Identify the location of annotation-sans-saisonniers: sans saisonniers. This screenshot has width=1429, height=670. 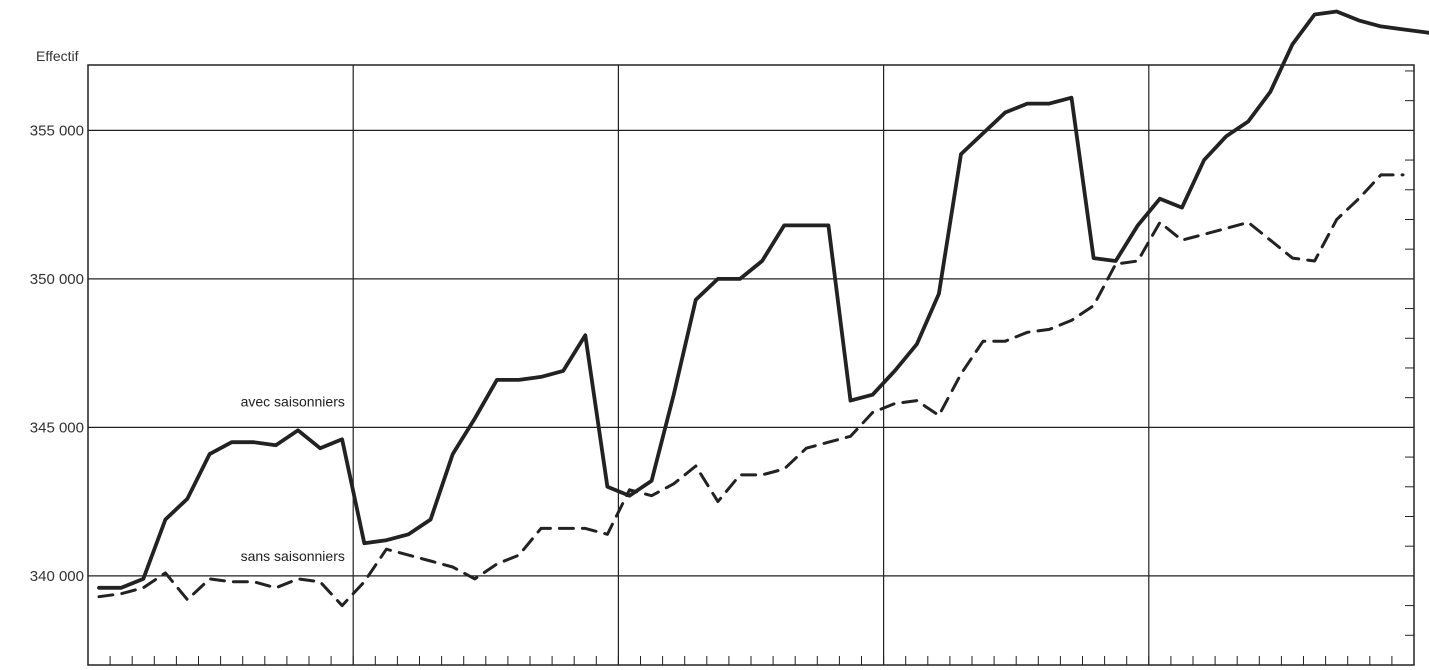
(293, 556).